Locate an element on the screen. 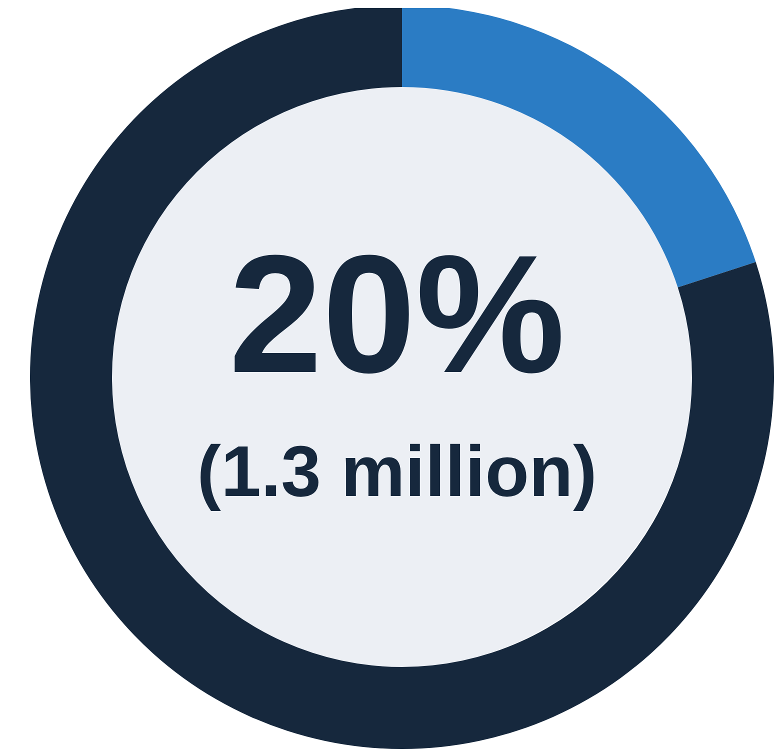 The height and width of the screenshot is (751, 776). text: 20% is located at coordinates (397, 314).